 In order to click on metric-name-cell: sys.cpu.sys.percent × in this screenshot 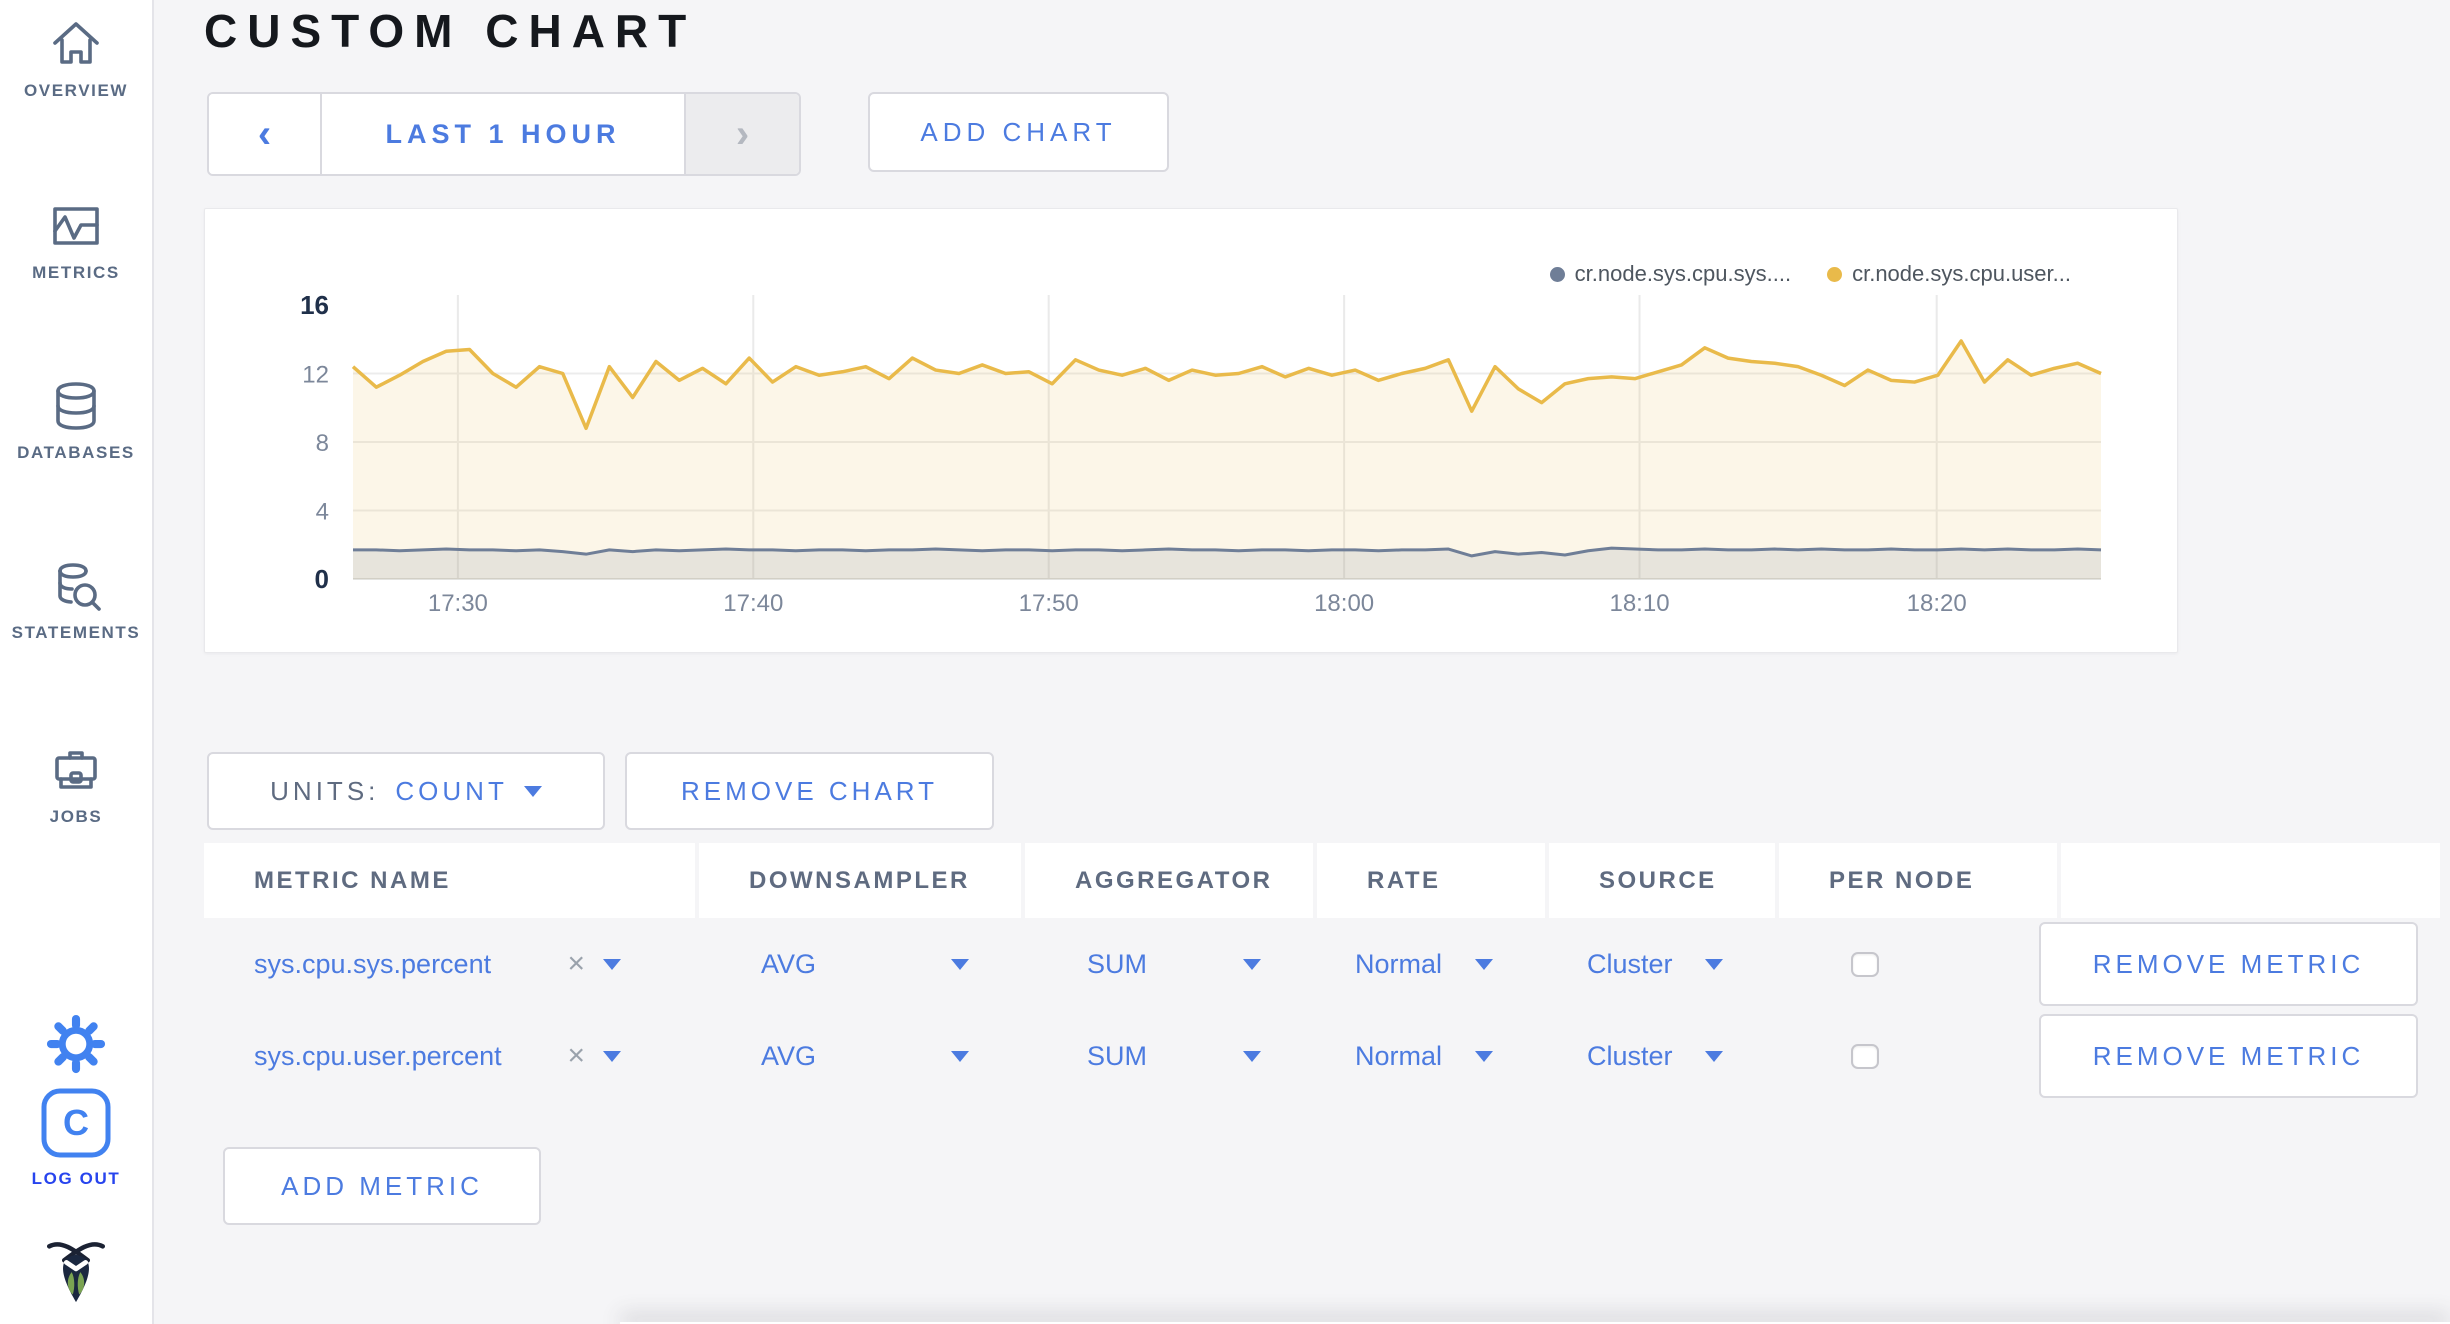, I will do `click(449, 964)`.